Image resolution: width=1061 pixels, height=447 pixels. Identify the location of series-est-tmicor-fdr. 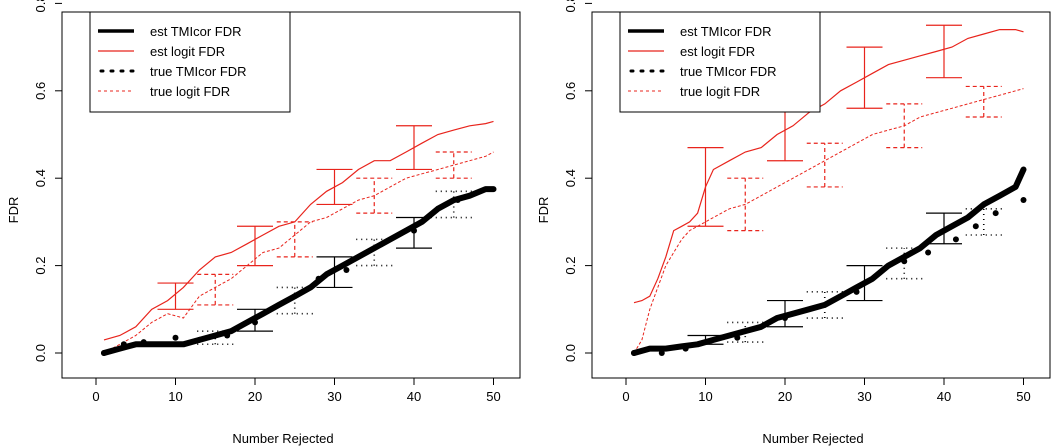
(299, 271).